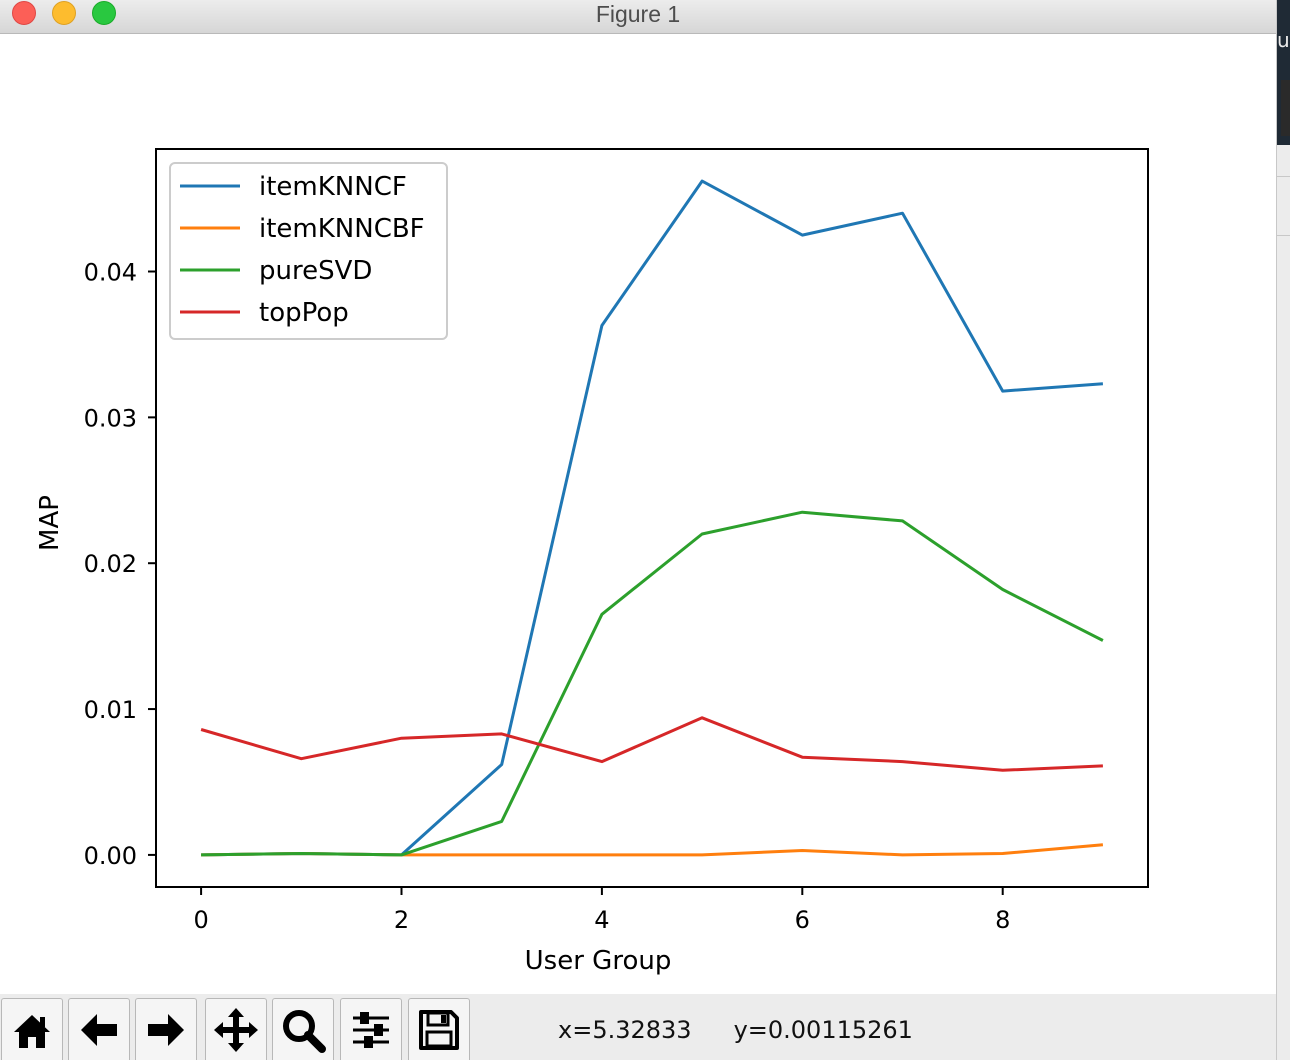 This screenshot has width=1290, height=1060. I want to click on home-button, so click(32, 1029).